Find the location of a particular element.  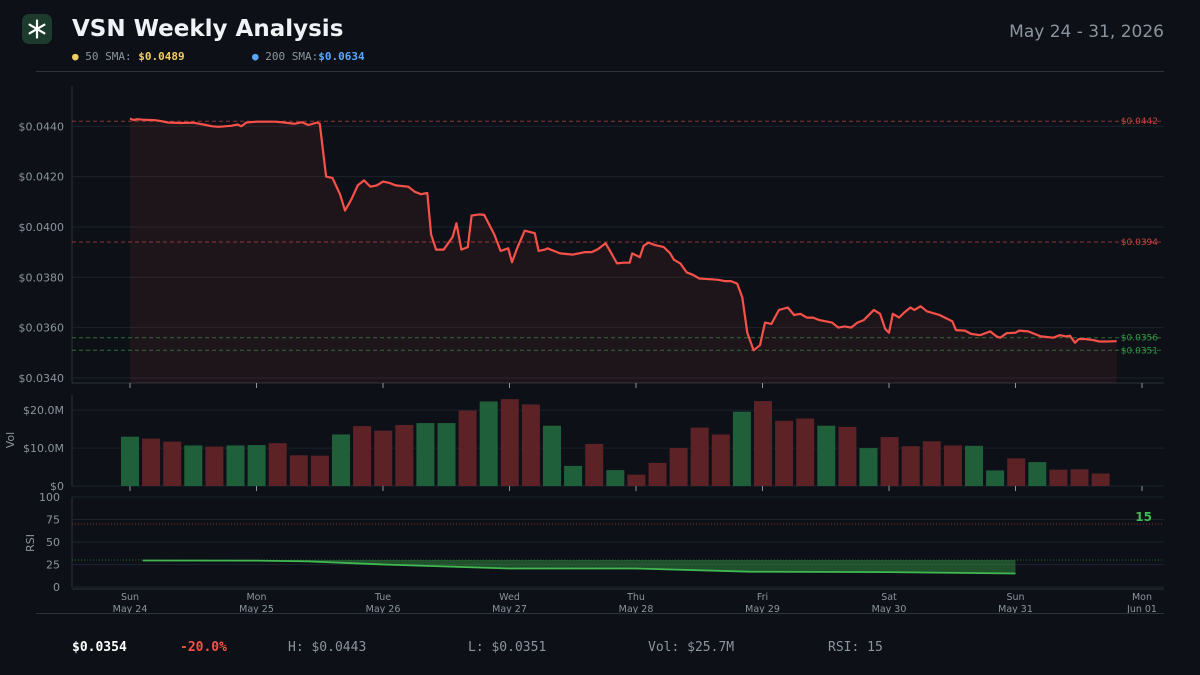

price-y-tick-label: $0.0440 is located at coordinates (42, 126).